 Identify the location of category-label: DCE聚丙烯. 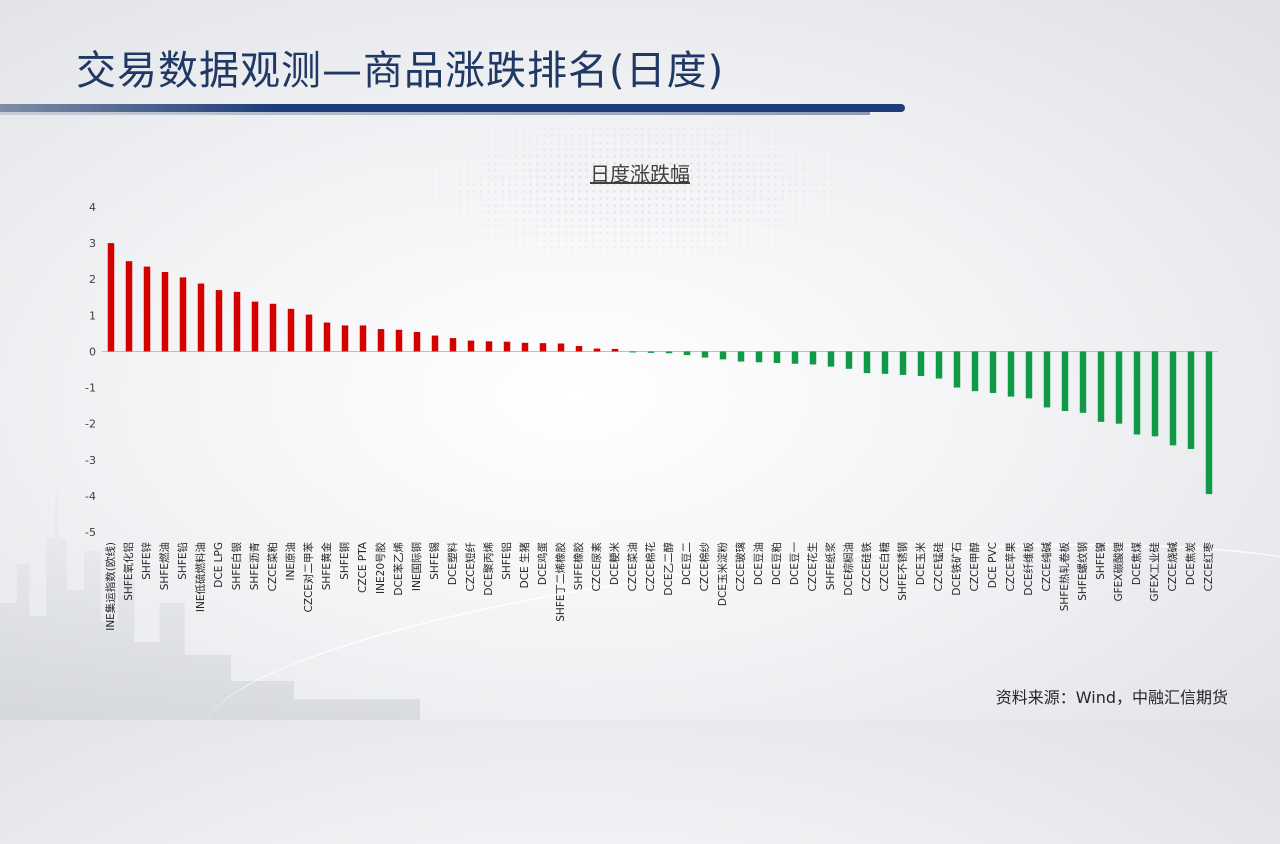
(488, 569).